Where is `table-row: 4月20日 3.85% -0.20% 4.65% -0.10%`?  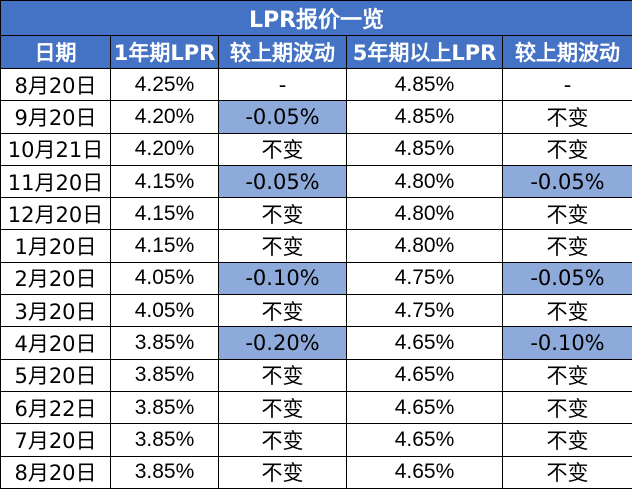 table-row: 4月20日 3.85% -0.20% 4.65% -0.10% is located at coordinates (316, 343).